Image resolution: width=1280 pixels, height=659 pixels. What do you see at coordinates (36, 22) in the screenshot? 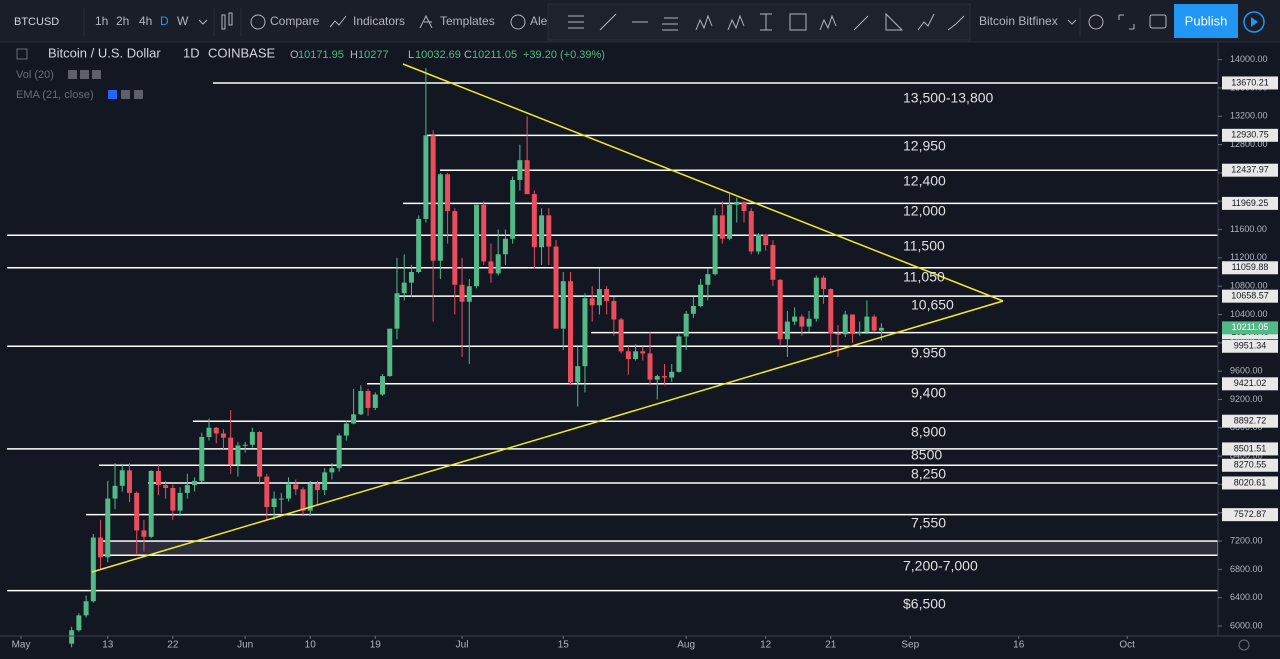
I see `symbol: BTCUSD` at bounding box center [36, 22].